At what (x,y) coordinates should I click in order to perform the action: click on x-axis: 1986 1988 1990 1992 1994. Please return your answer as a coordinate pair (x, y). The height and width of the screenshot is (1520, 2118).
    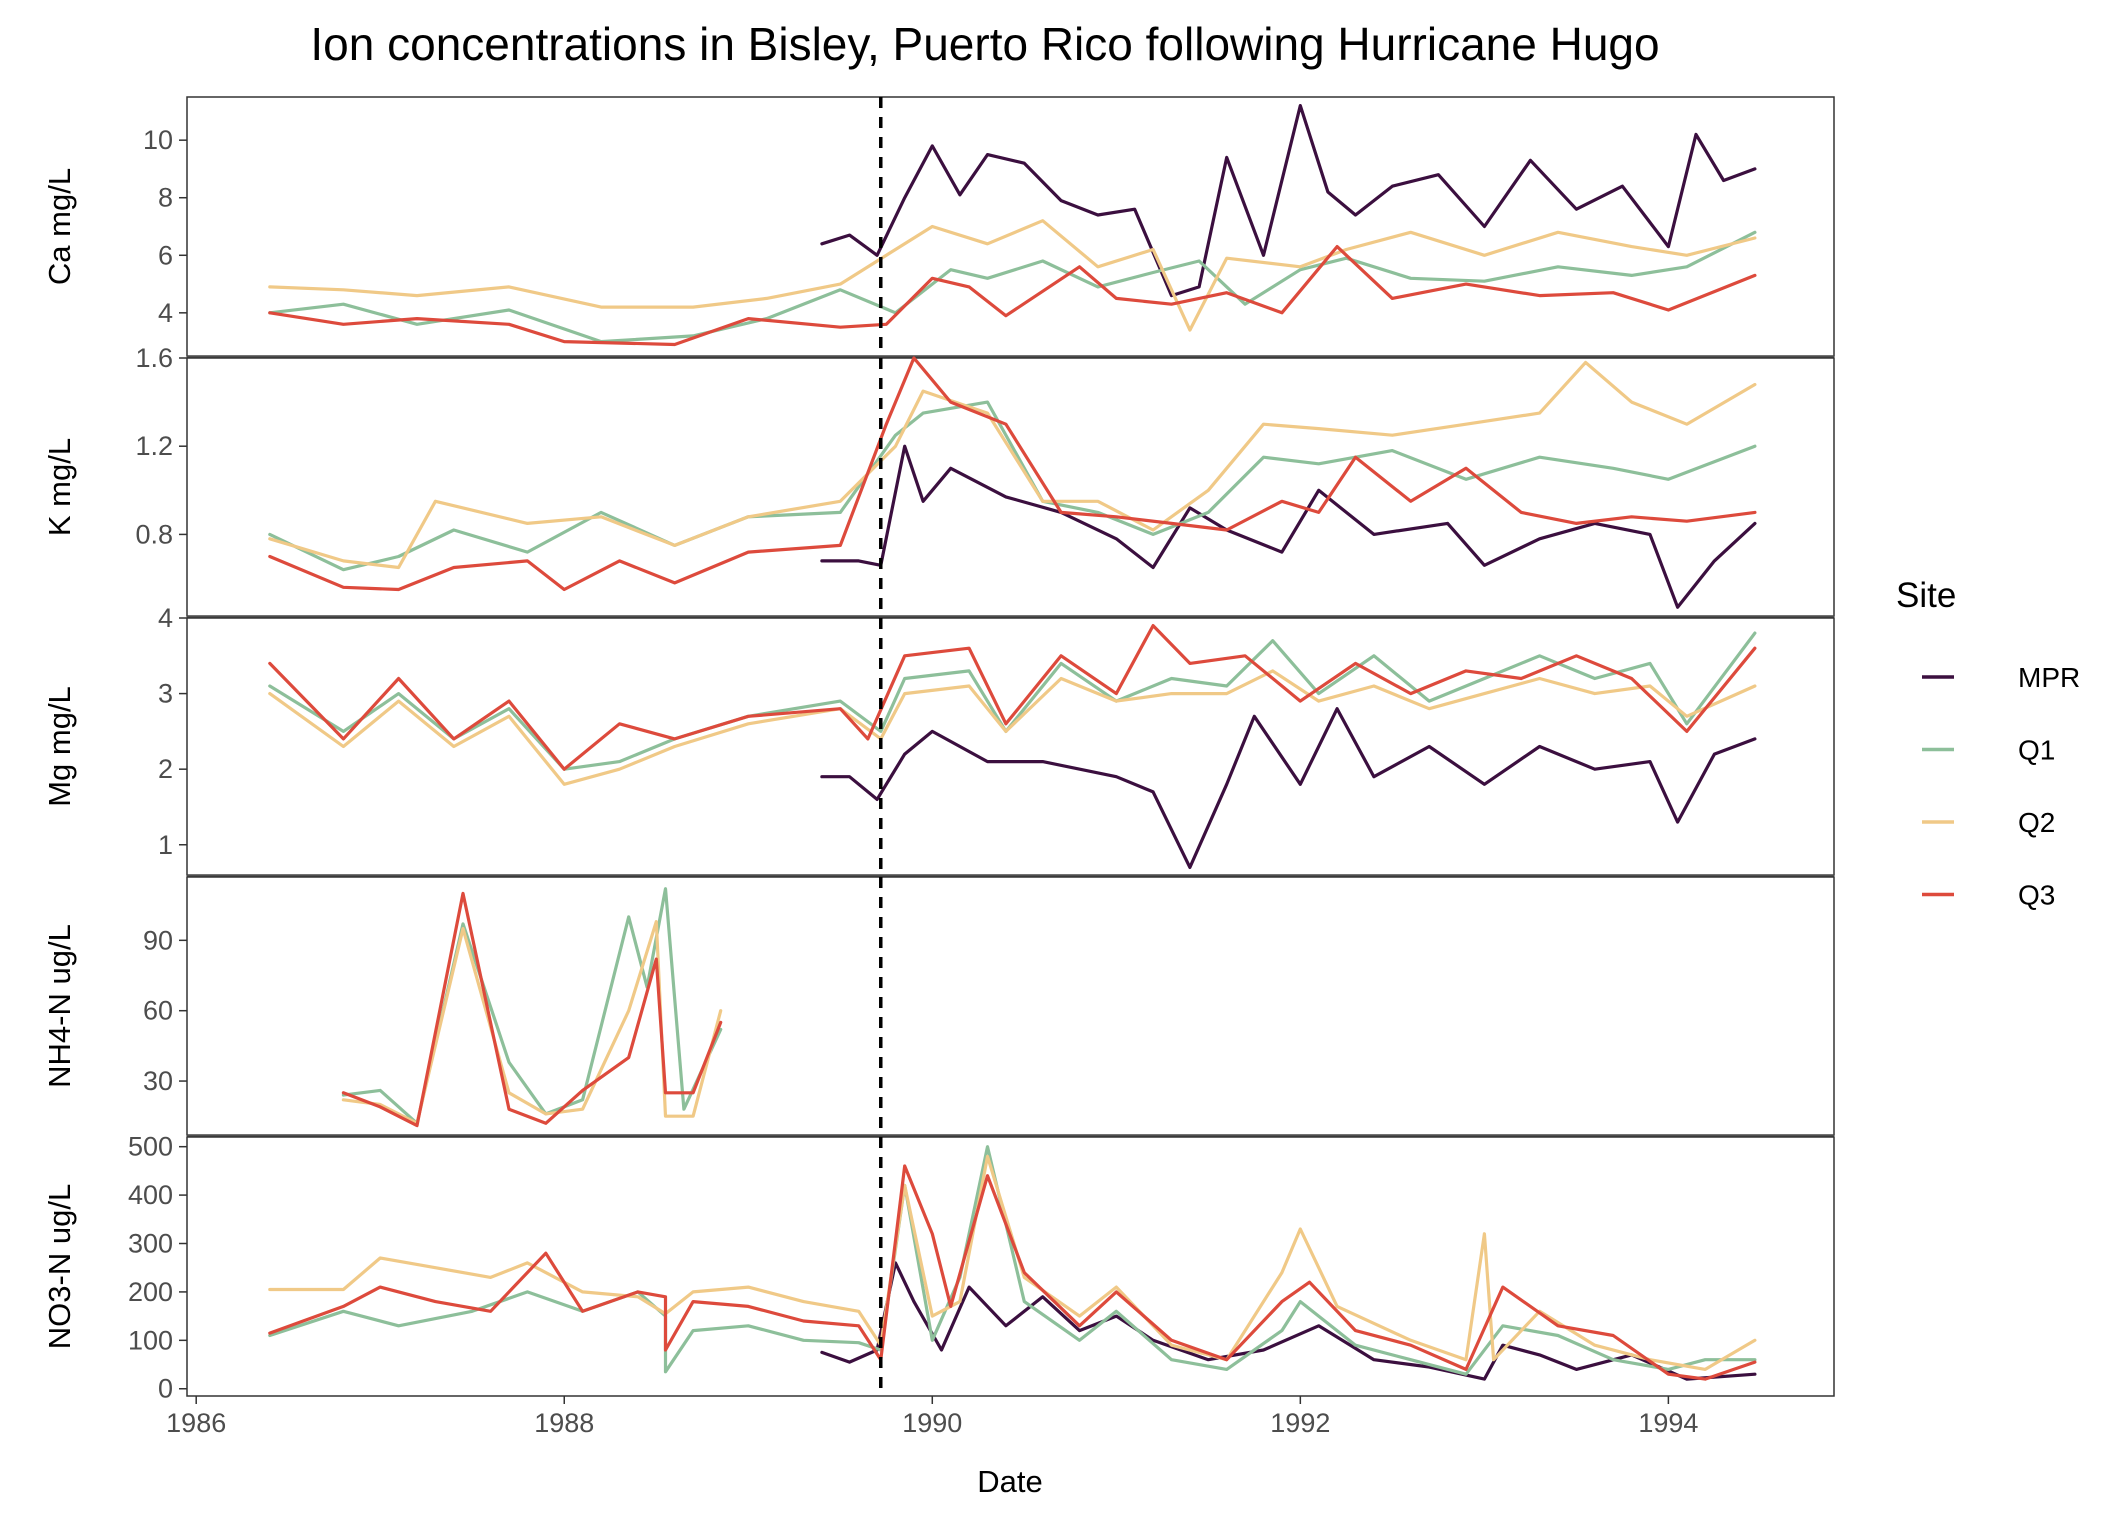
    Looking at the image, I should click on (932, 1417).